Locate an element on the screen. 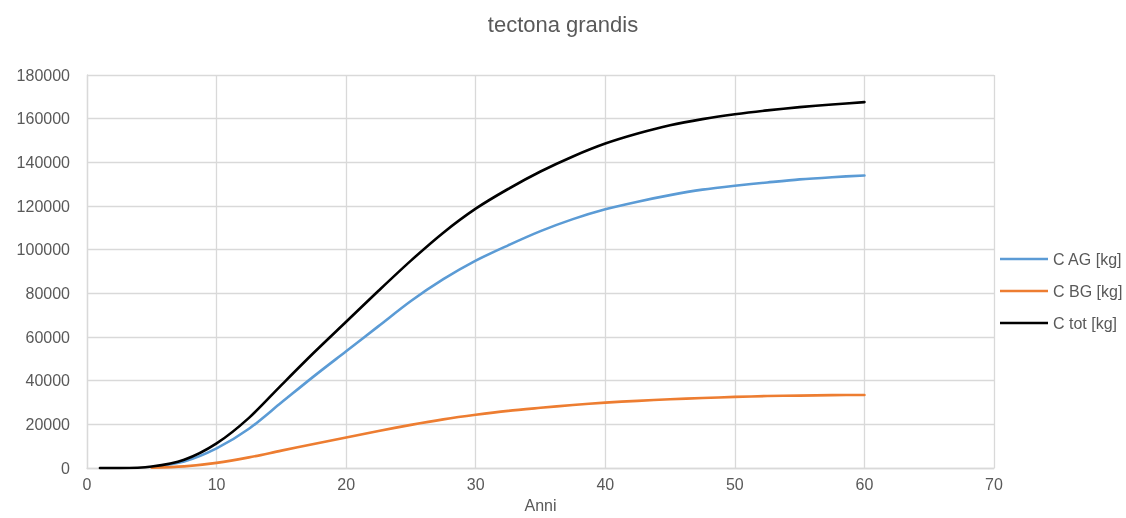 The width and height of the screenshot is (1126, 518). y-tick-label: 120000 is located at coordinates (43, 206).